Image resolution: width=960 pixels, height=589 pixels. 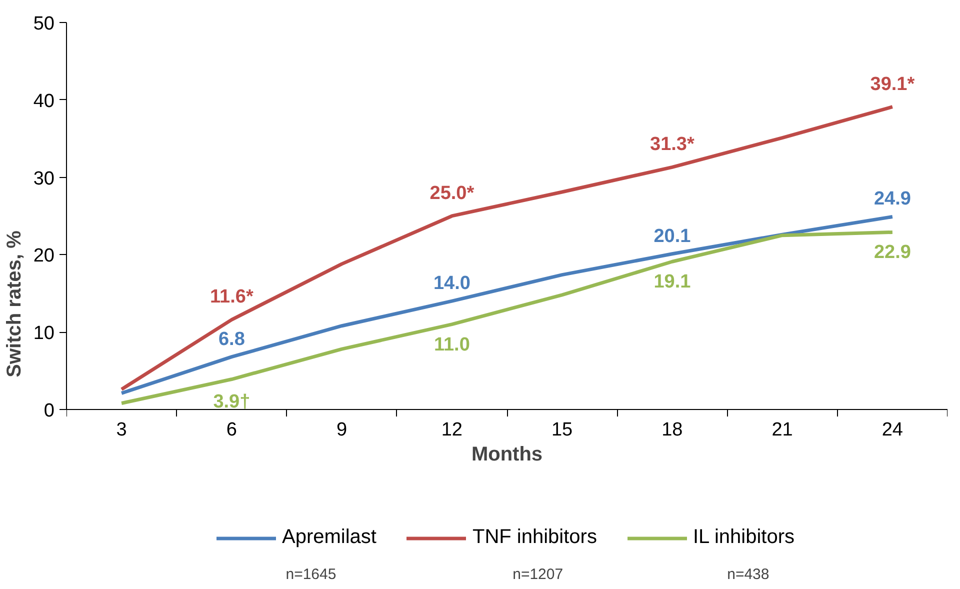 What do you see at coordinates (452, 429) in the screenshot?
I see `x-tick-label: 12` at bounding box center [452, 429].